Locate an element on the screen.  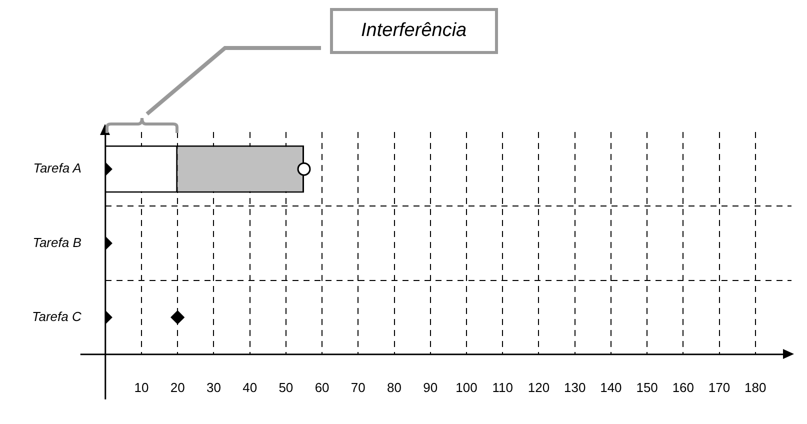
x-tick-label: 100 is located at coordinates (467, 387).